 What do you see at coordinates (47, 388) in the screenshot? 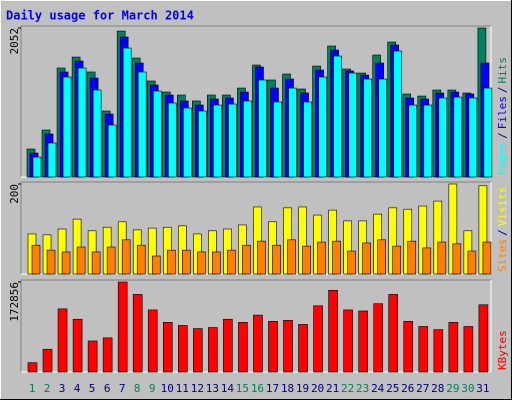
I see `x-tick-label: 2` at bounding box center [47, 388].